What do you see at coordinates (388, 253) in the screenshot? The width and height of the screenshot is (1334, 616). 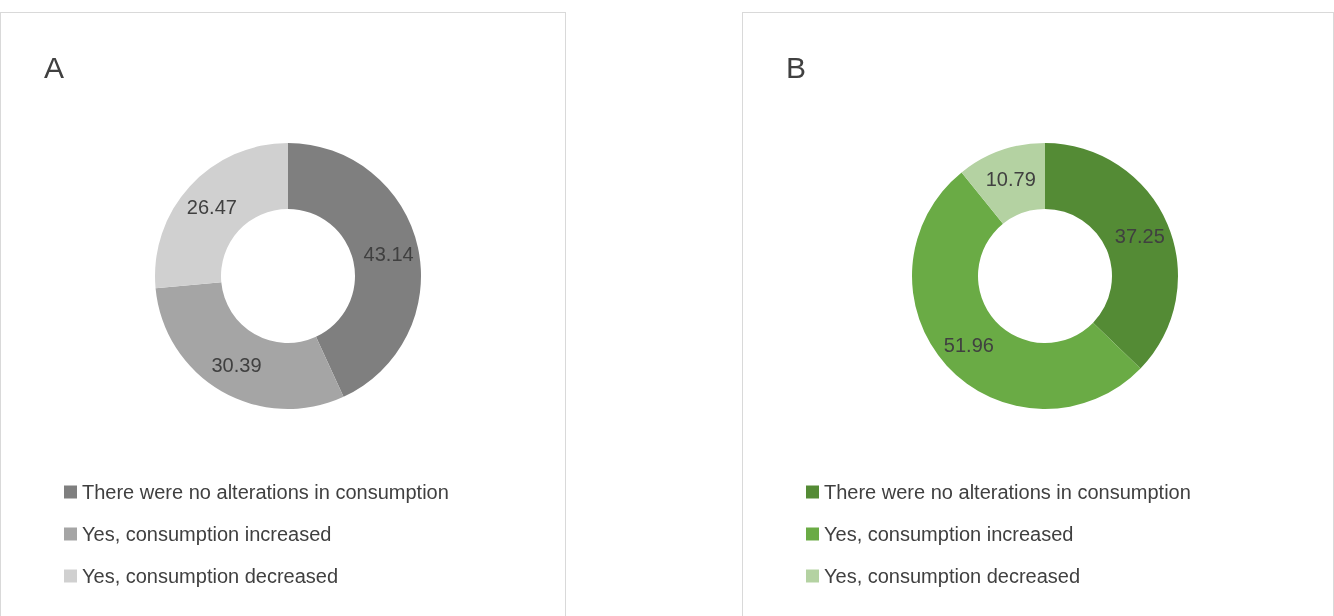 I see `data-label: 43.14` at bounding box center [388, 253].